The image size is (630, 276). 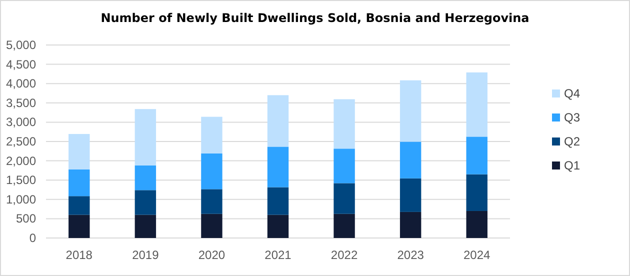 I want to click on legend-label: Q4, so click(x=572, y=93).